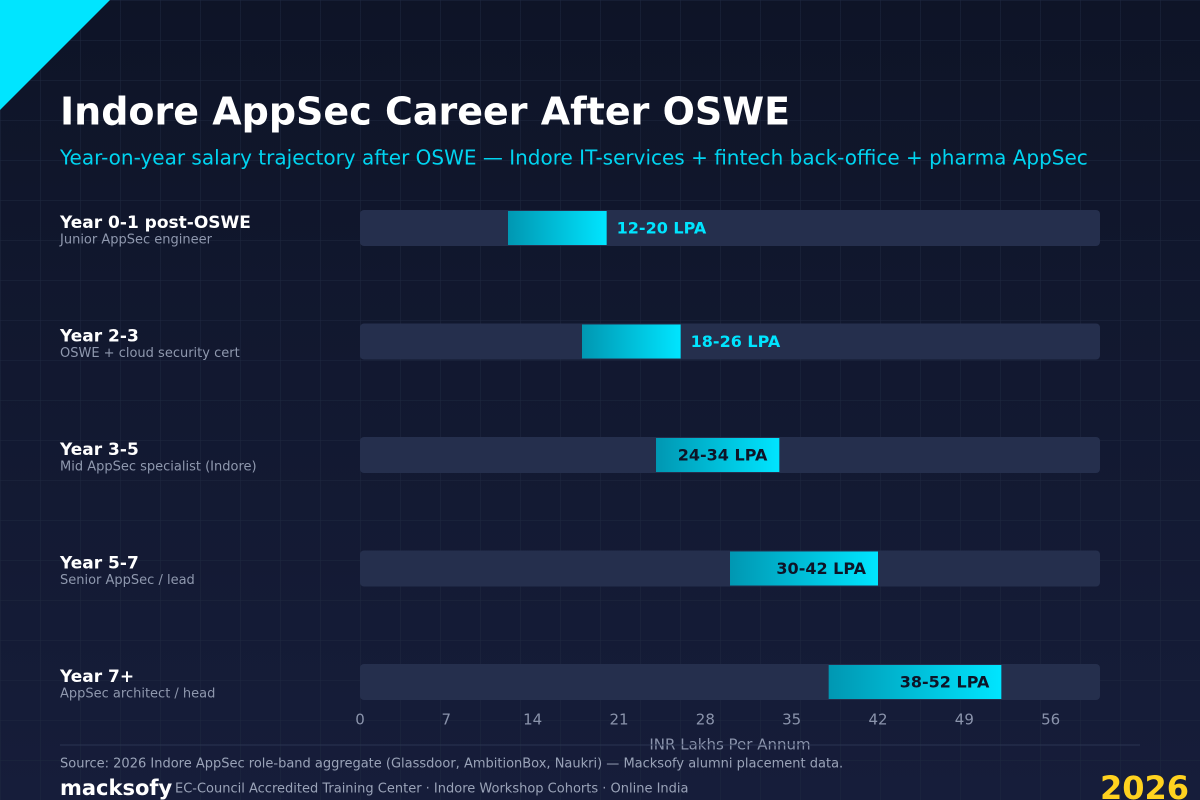 Image resolution: width=1200 pixels, height=800 pixels. I want to click on value-label: 24-34 LPA, so click(723, 455).